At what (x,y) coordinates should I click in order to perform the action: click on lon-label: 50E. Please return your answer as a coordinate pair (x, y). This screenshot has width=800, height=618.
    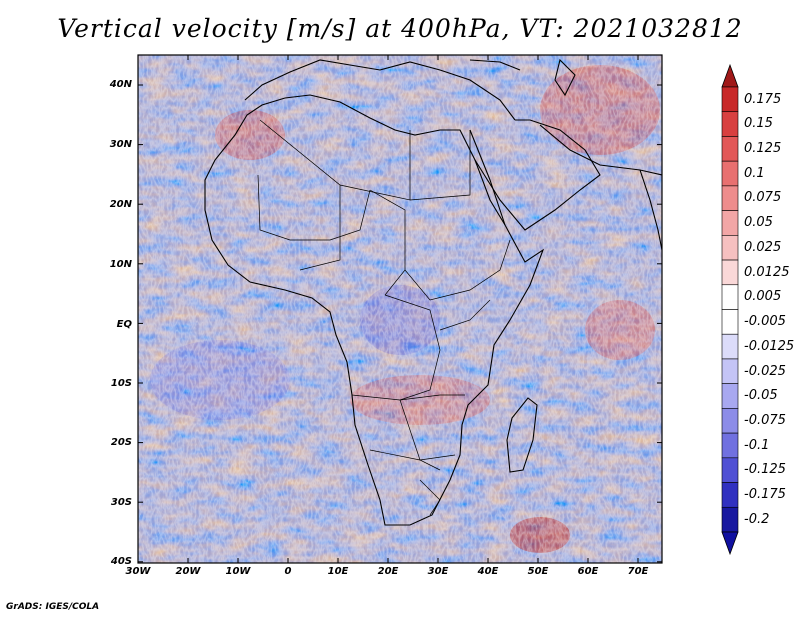
    Looking at the image, I should click on (538, 571).